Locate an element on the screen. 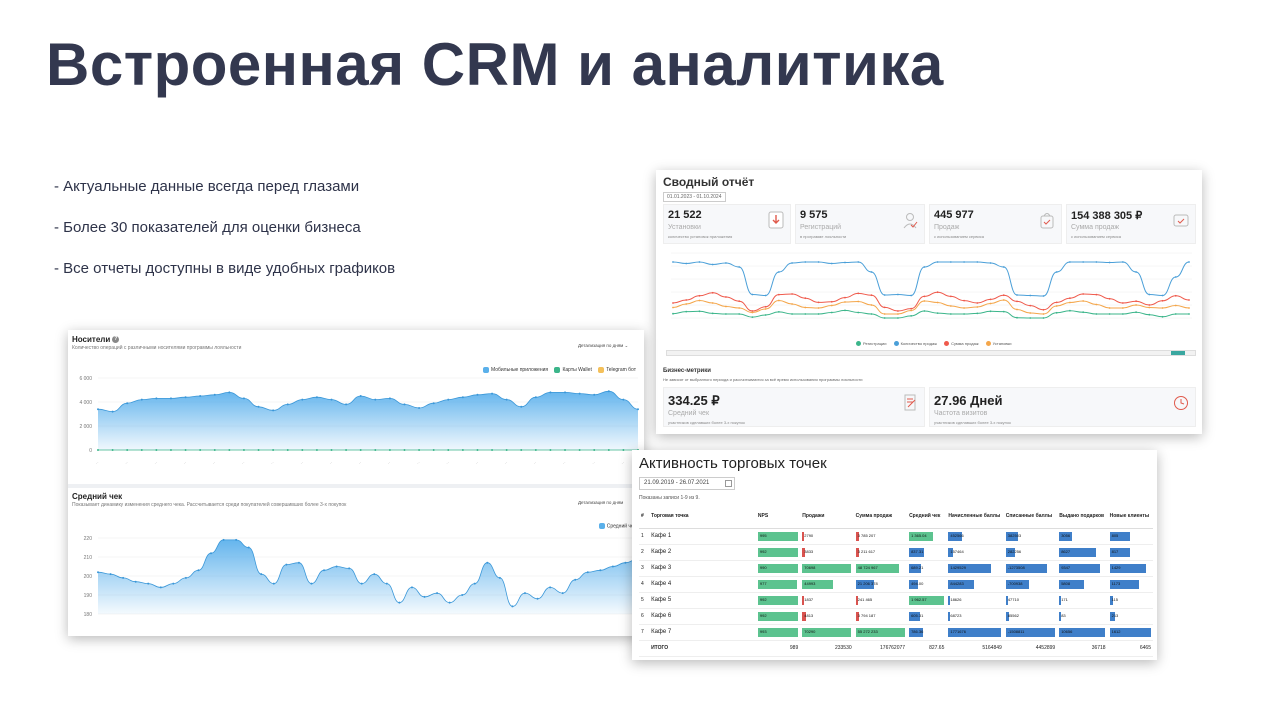  detail-dropdown: Детализация по дням is located at coordinates (601, 502).